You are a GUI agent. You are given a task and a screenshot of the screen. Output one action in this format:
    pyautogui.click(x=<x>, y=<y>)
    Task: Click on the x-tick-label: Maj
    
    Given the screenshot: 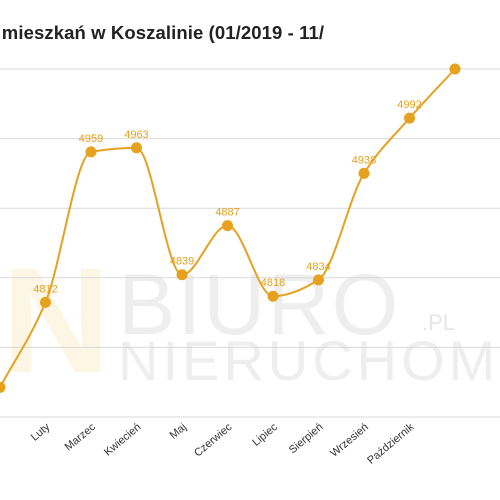 What is the action you would take?
    pyautogui.click(x=178, y=431)
    